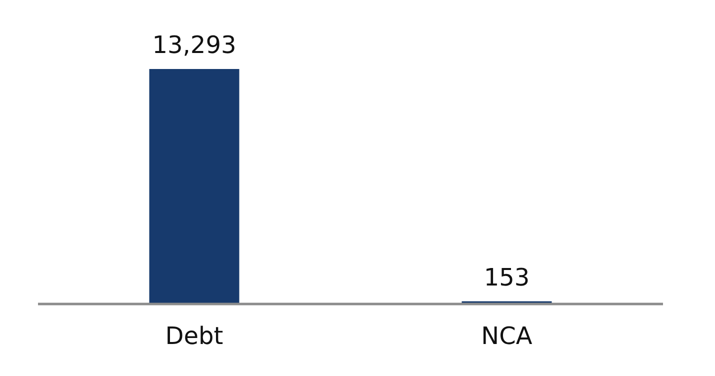 The height and width of the screenshot is (376, 715). Describe the element at coordinates (507, 277) in the screenshot. I see `data-label: 153` at that location.